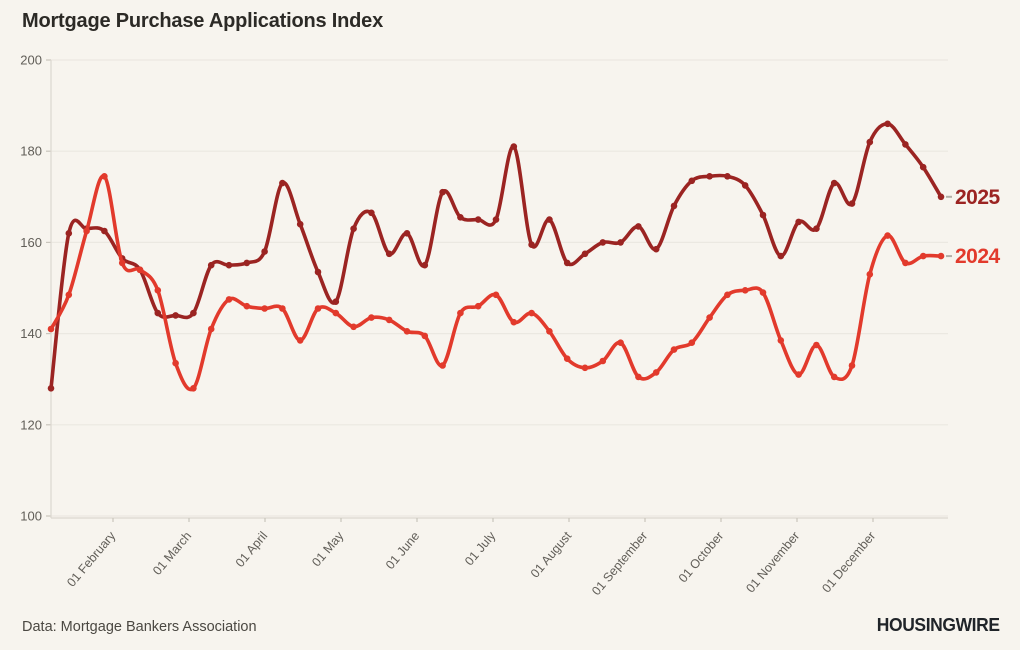 The image size is (1020, 650). Describe the element at coordinates (31, 242) in the screenshot. I see `y-tick-label: 160` at that location.